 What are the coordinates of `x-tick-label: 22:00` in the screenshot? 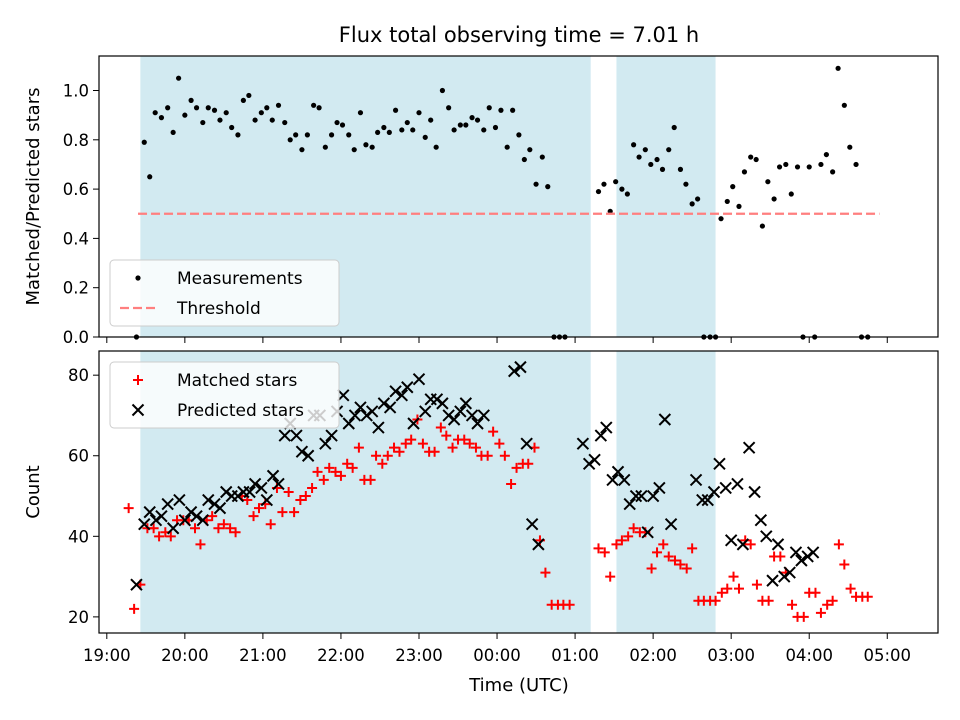 It's located at (341, 655).